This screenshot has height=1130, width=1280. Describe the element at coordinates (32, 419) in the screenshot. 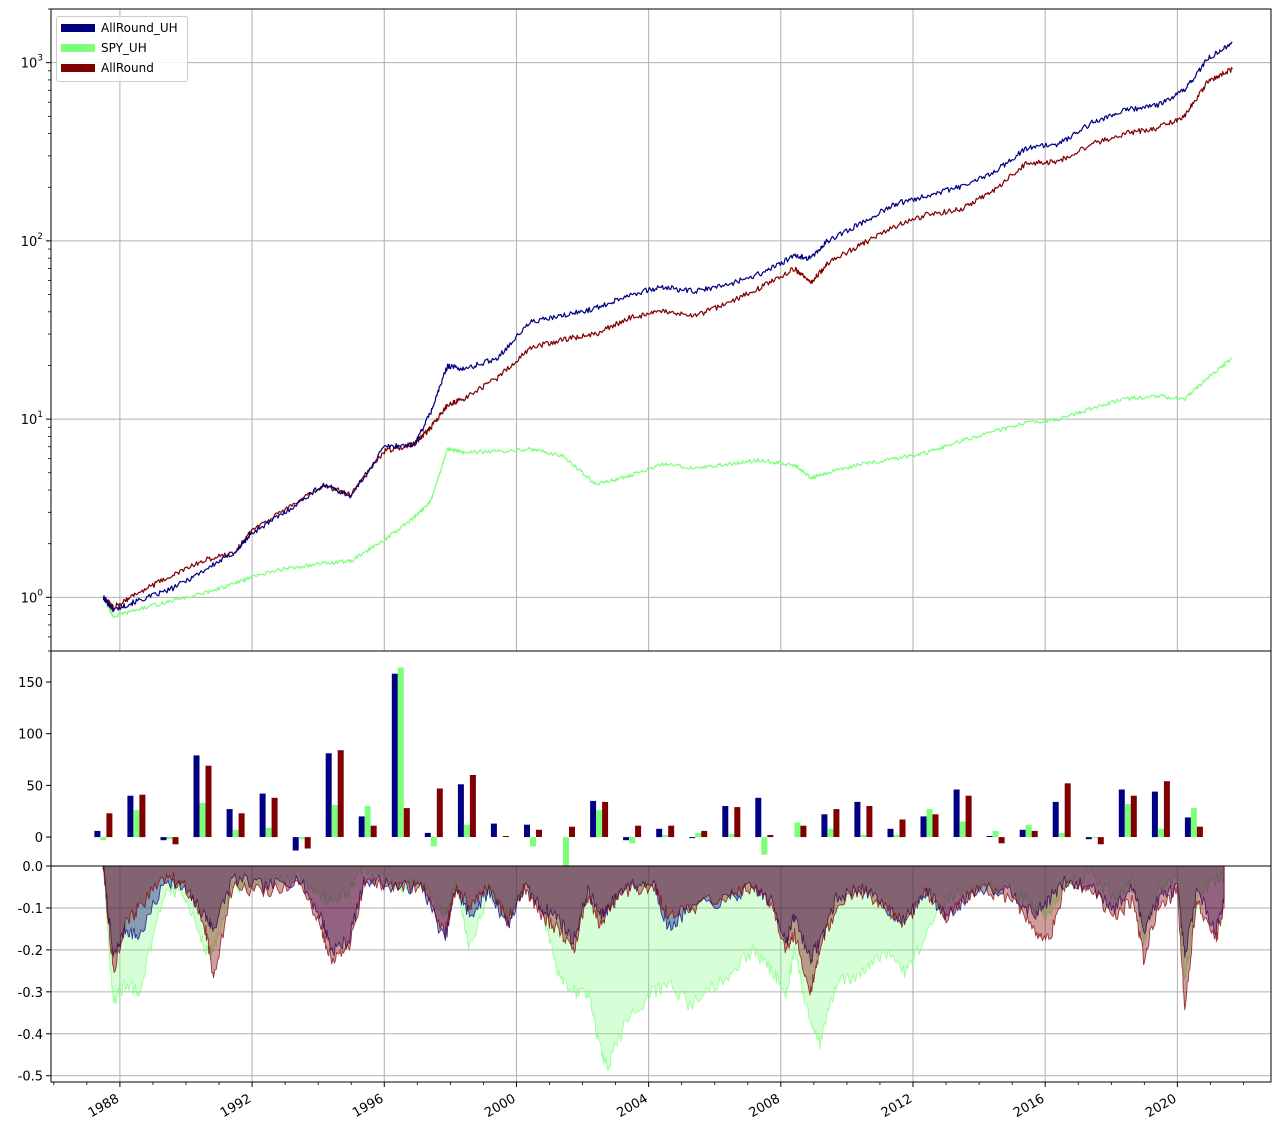

I see `y-tick-label: 101` at that location.